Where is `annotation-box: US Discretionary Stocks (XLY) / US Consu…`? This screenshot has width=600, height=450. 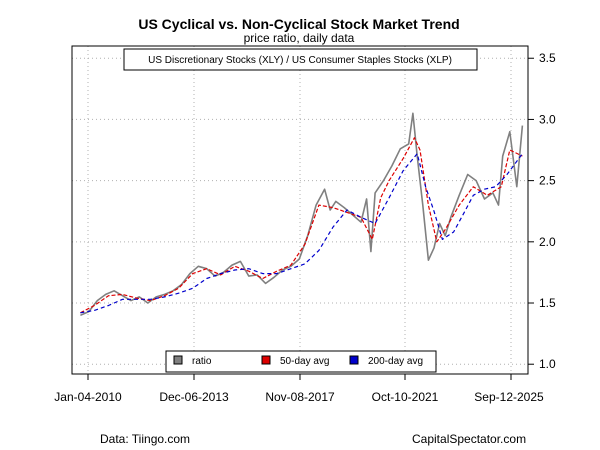
annotation-box: US Discretionary Stocks (XLY) / US Consu… is located at coordinates (300, 59).